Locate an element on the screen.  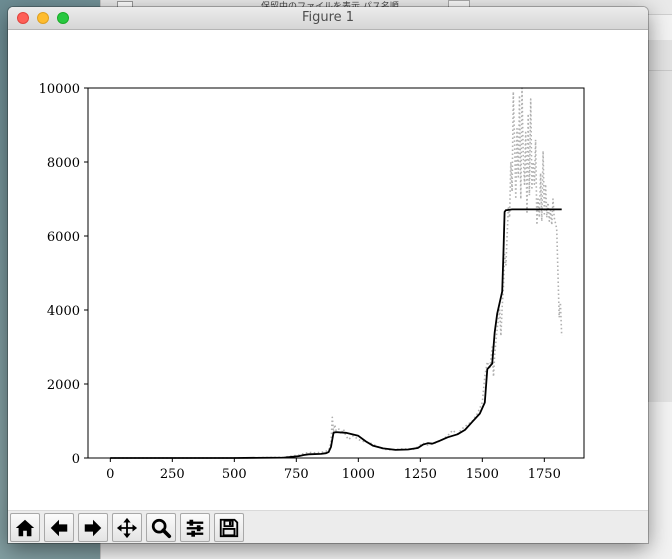
navigation-toolbar is located at coordinates (328, 526).